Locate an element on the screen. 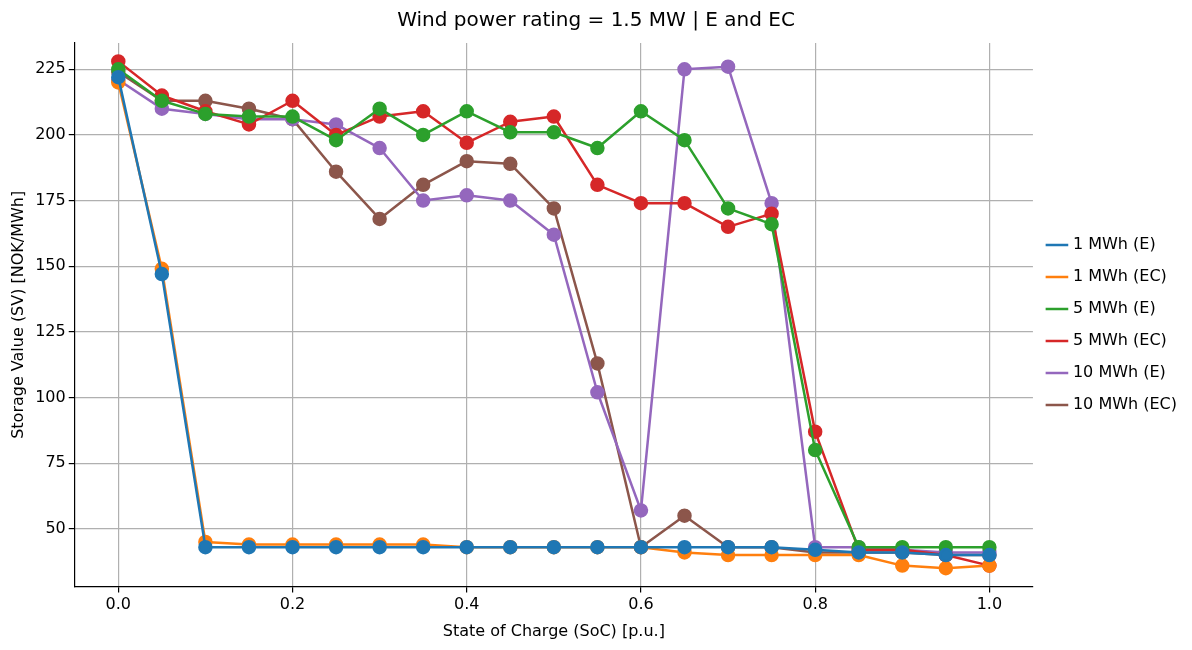  y-tick-label: 100 is located at coordinates (50, 396).